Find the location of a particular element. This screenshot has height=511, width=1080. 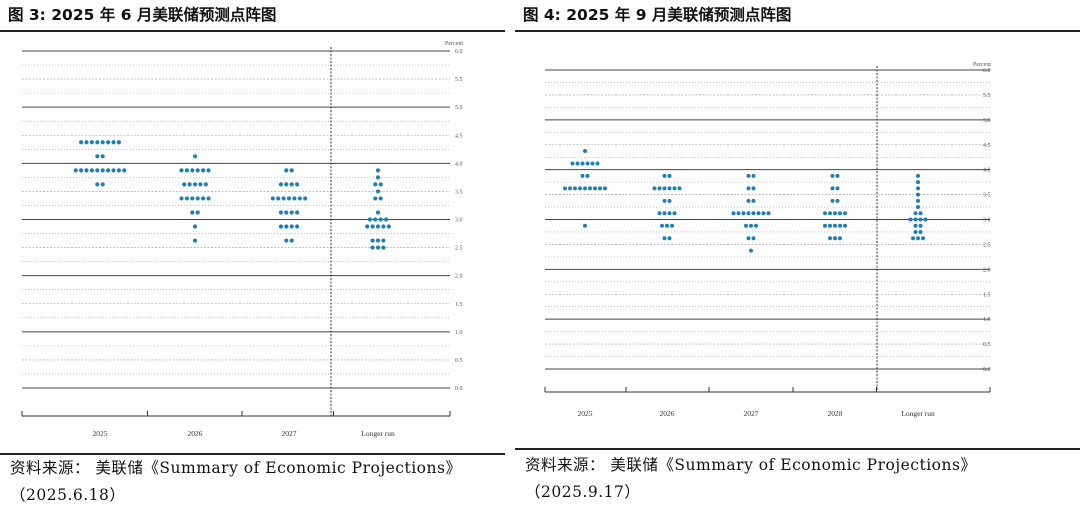

figure-3-title: 图 3: 2025 年 6 月美联储预测点阵图 is located at coordinates (142, 15).